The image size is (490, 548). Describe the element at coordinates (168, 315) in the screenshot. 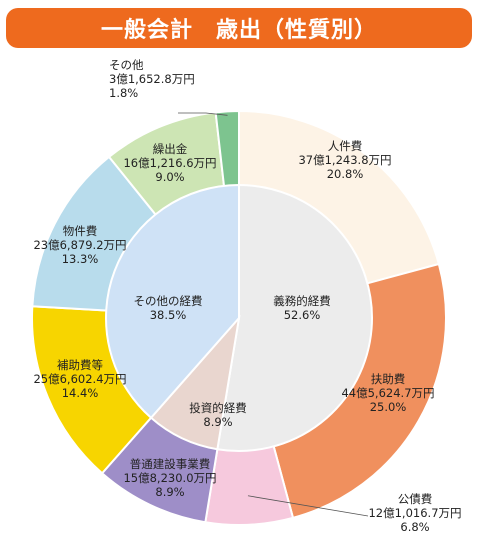

I see `inner-label-2-line-1: 38.5%` at that location.